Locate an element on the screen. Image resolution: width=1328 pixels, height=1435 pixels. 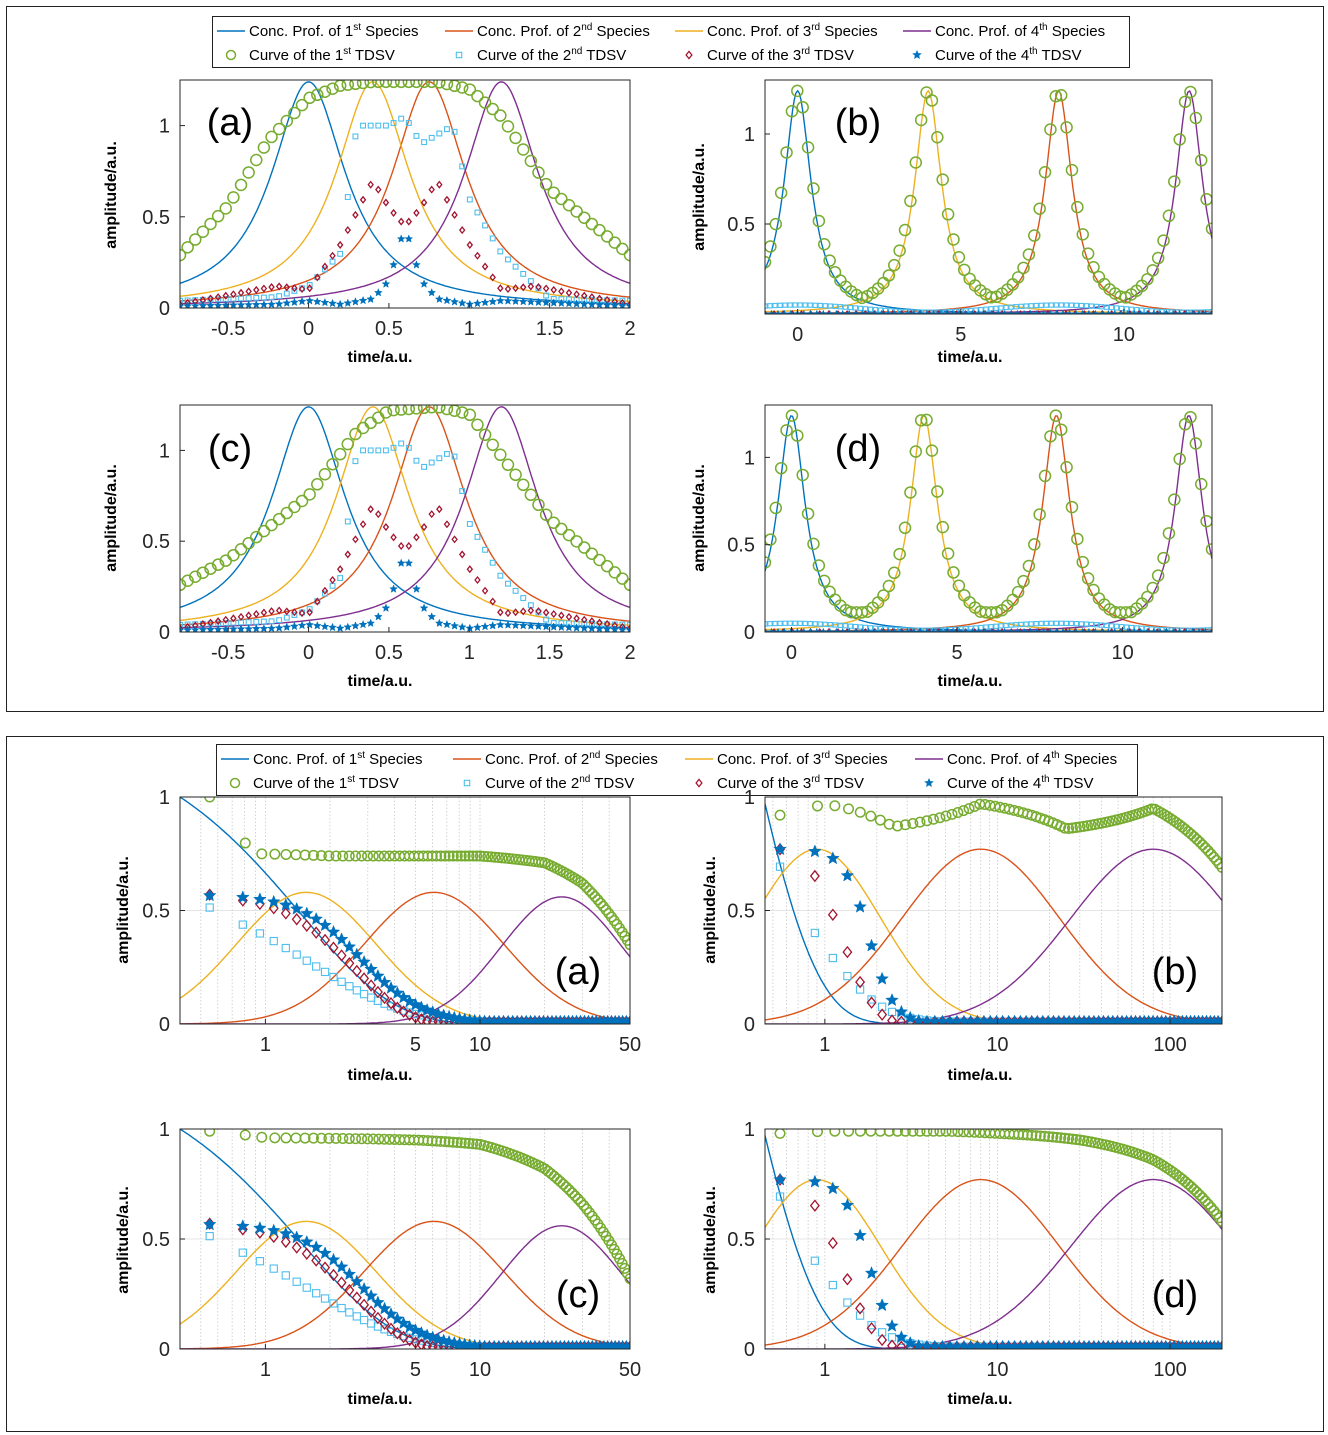
legend-entry: Conc. Prof. of 4th Species is located at coordinates (1015, 759).